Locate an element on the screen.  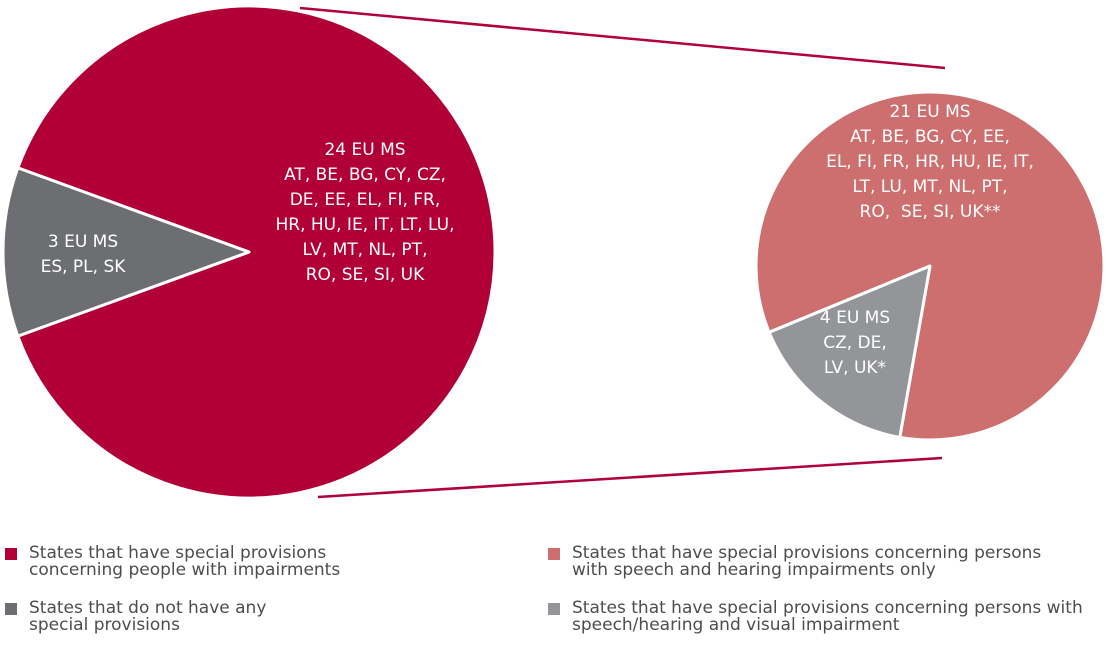
slice-label: 3 EU MS is located at coordinates (83, 242).